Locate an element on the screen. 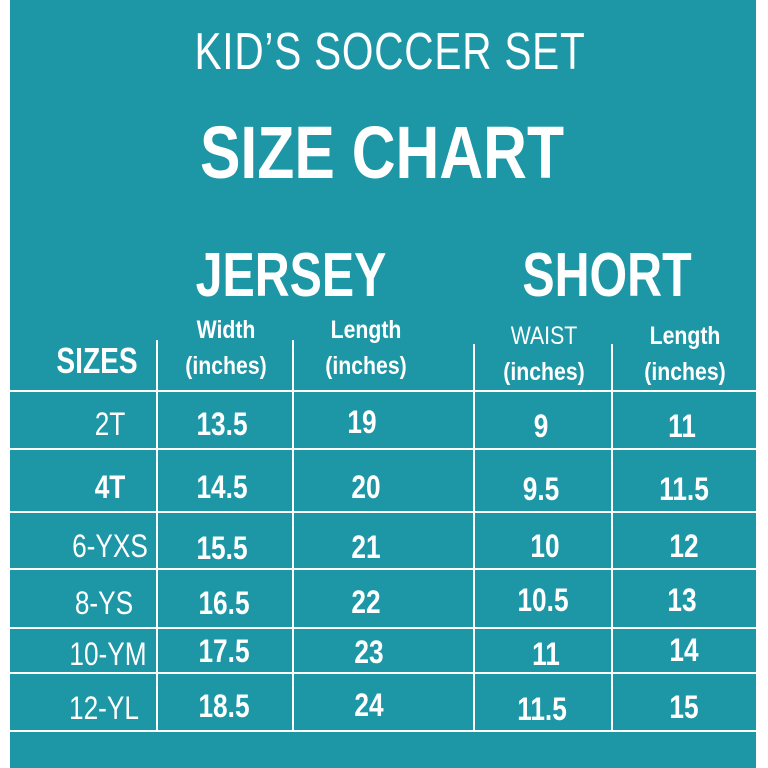 This screenshot has width=768, height=768. short-group-heading: SHORT is located at coordinates (607, 275).